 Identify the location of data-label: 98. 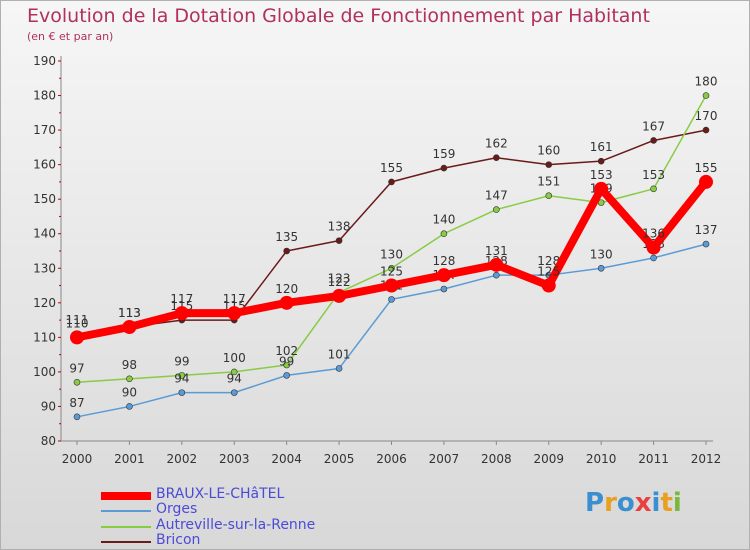
(129, 365).